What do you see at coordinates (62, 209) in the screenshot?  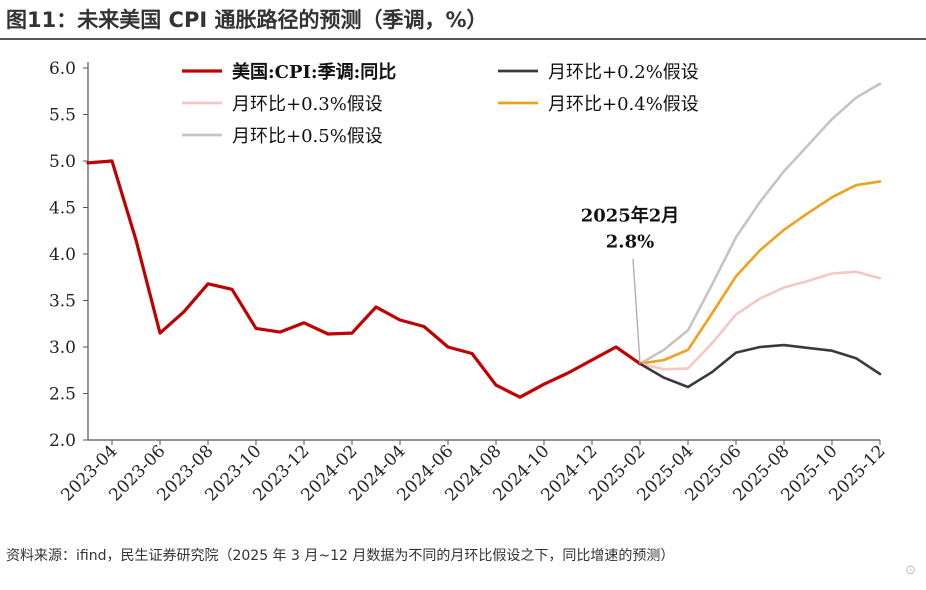 I see `y-tick-label: 4.5` at bounding box center [62, 209].